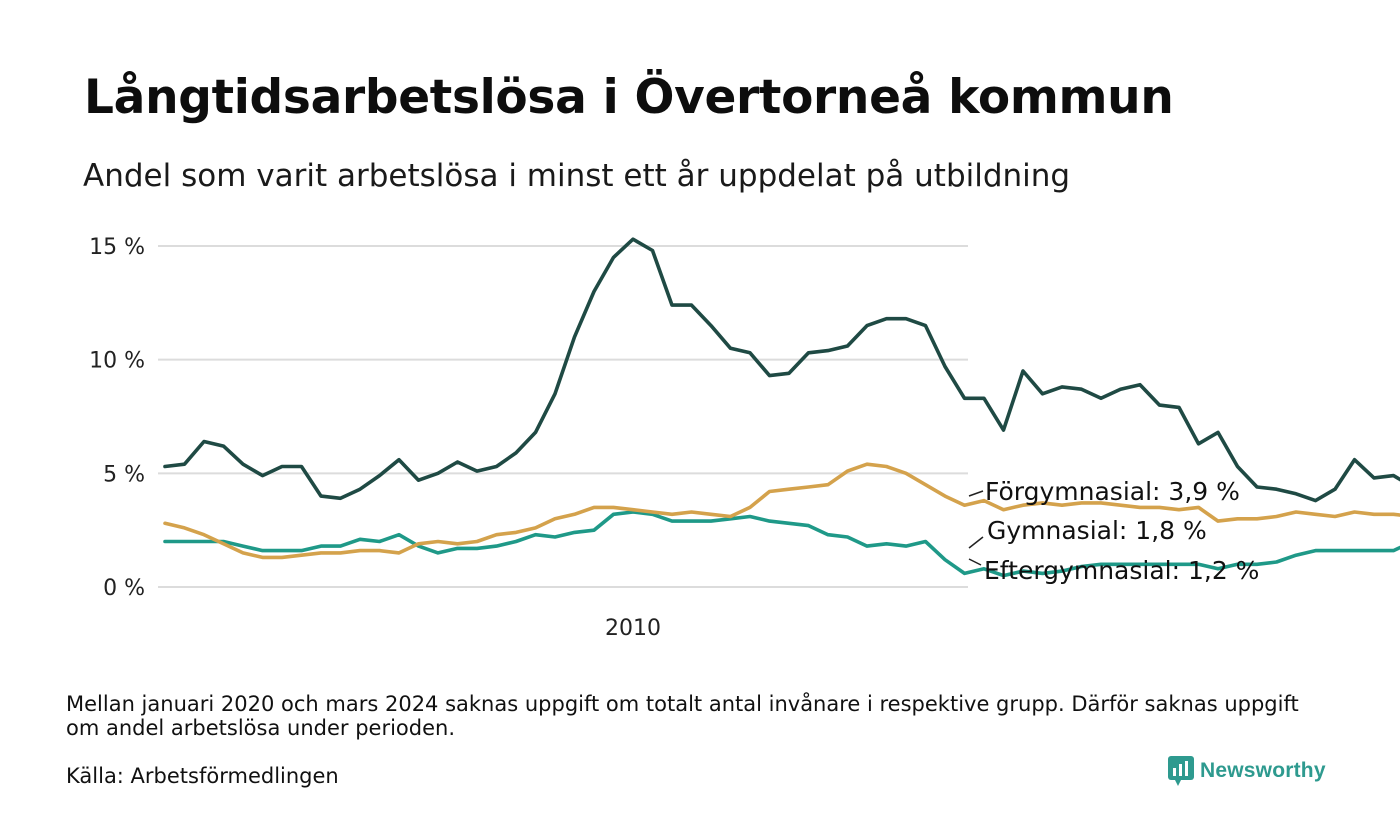  Describe the element at coordinates (202, 776) in the screenshot. I see `source-text: Källa: Arbetsförmedlingen` at that location.